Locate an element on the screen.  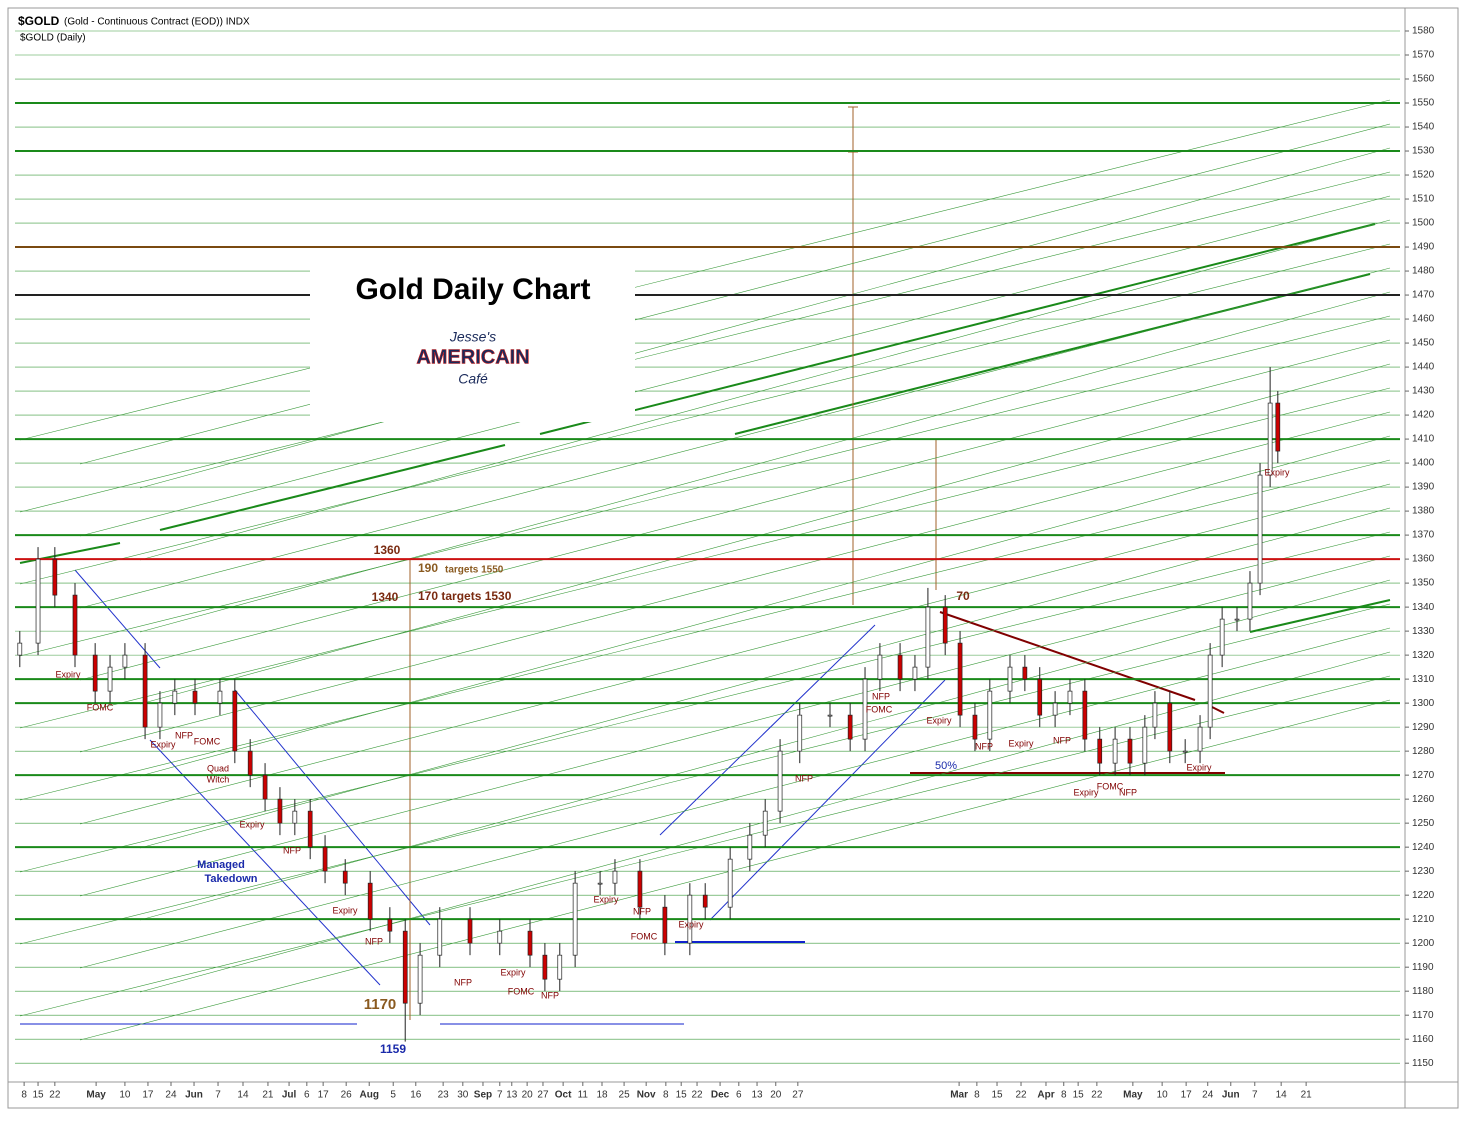
chart-title: Gold Daily Chart is located at coordinates (472, 289).